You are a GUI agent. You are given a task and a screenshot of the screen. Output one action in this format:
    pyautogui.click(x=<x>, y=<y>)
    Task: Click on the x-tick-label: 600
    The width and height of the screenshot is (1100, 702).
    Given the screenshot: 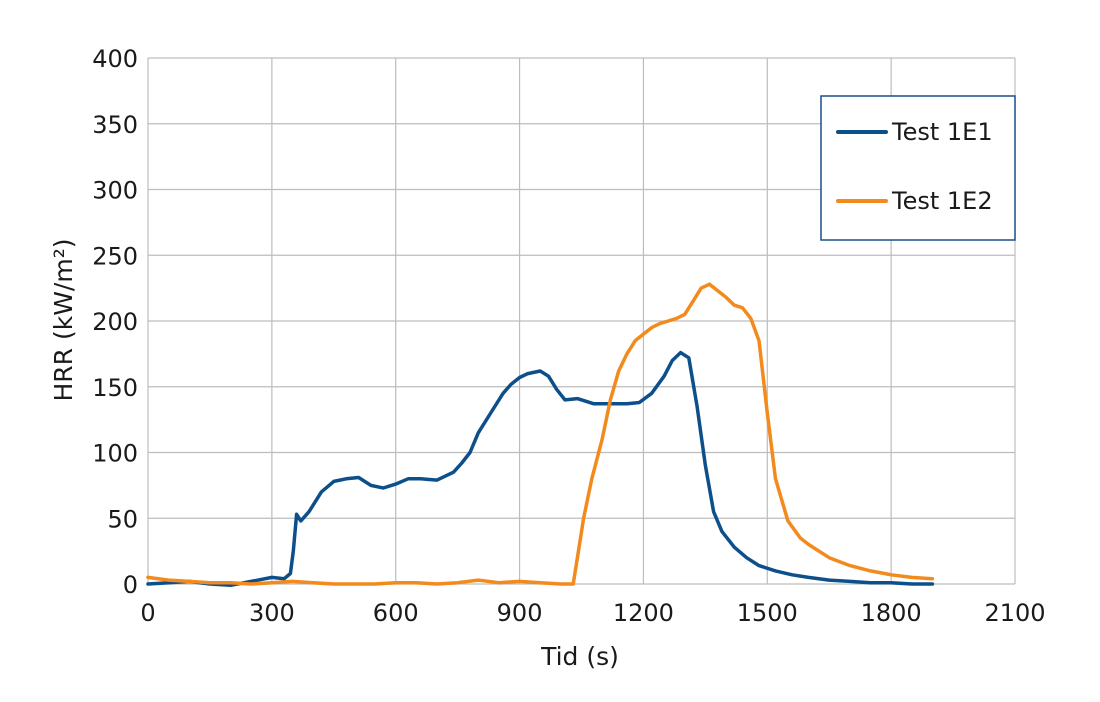 What is the action you would take?
    pyautogui.click(x=396, y=613)
    